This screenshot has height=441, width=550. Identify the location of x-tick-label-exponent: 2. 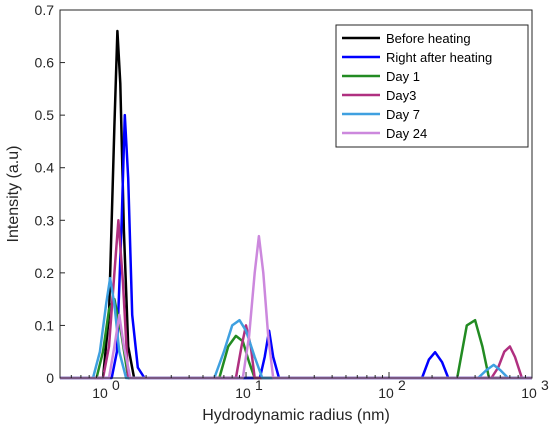
(402, 385).